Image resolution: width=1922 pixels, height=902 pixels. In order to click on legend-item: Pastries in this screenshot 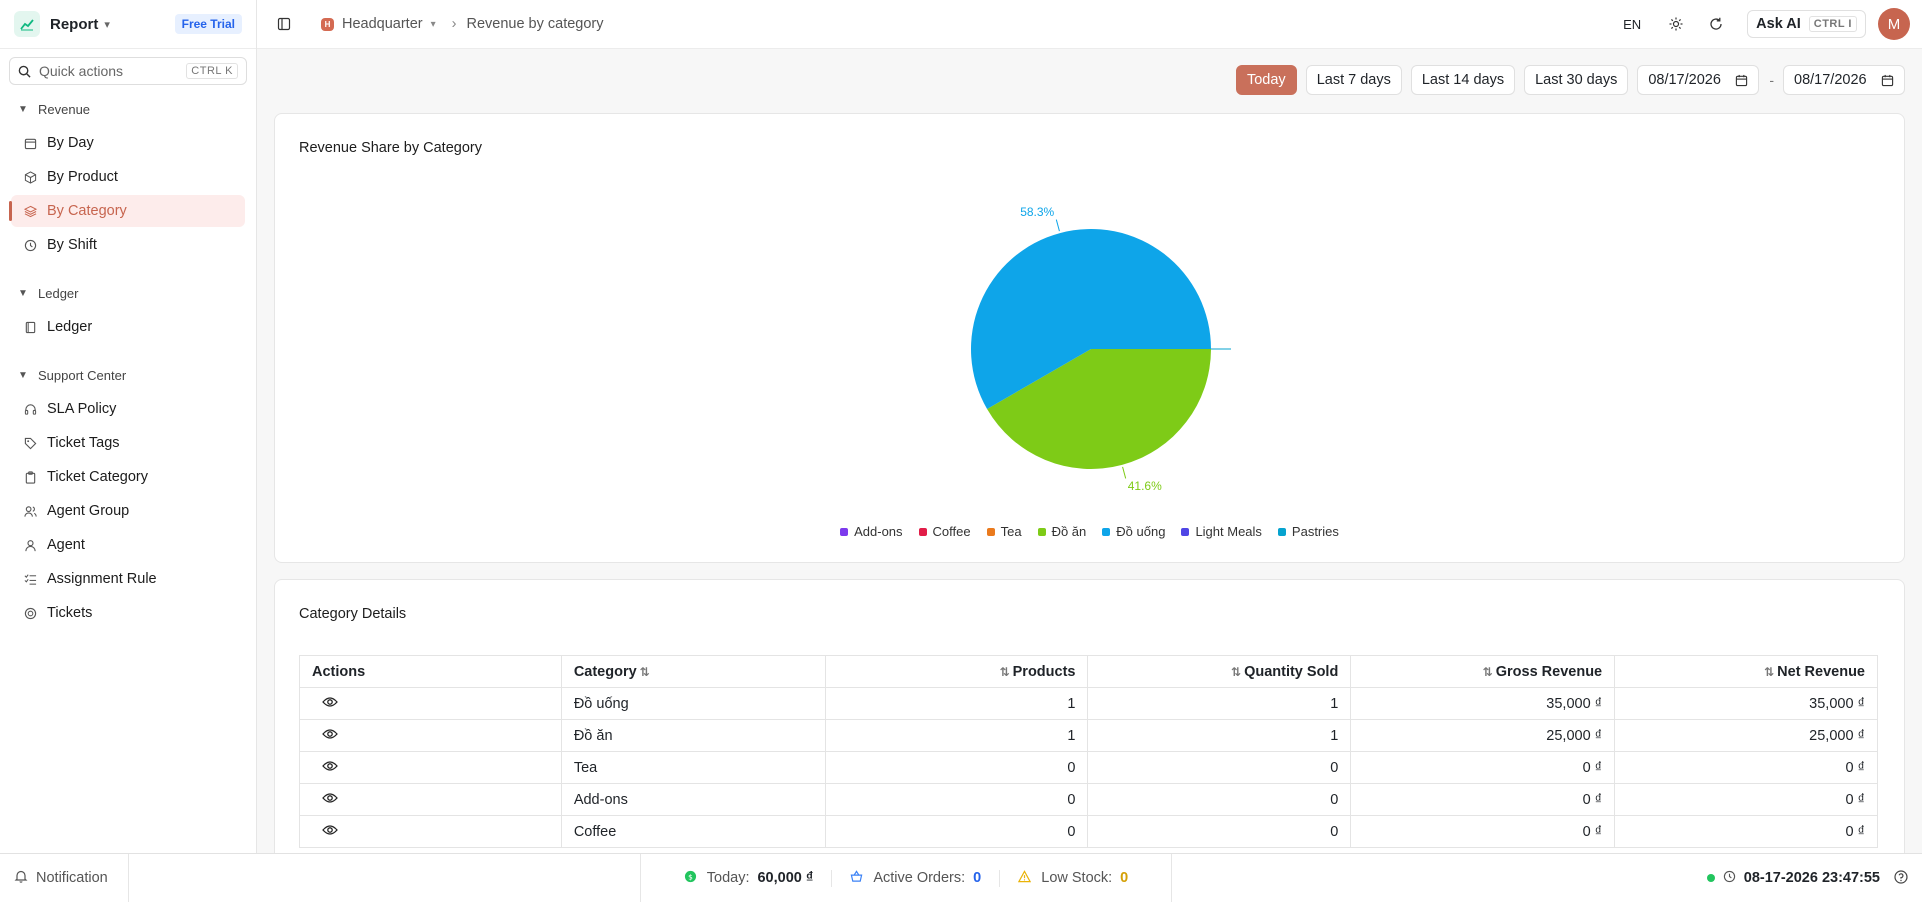, I will do `click(1308, 531)`.